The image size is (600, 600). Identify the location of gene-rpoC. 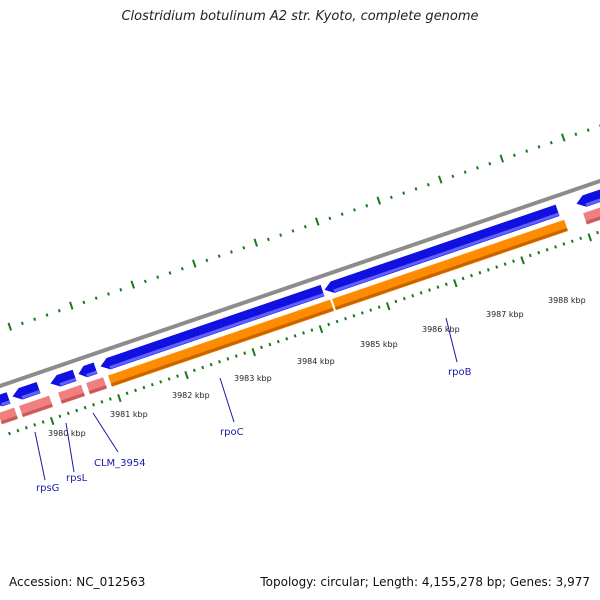
(221, 343).